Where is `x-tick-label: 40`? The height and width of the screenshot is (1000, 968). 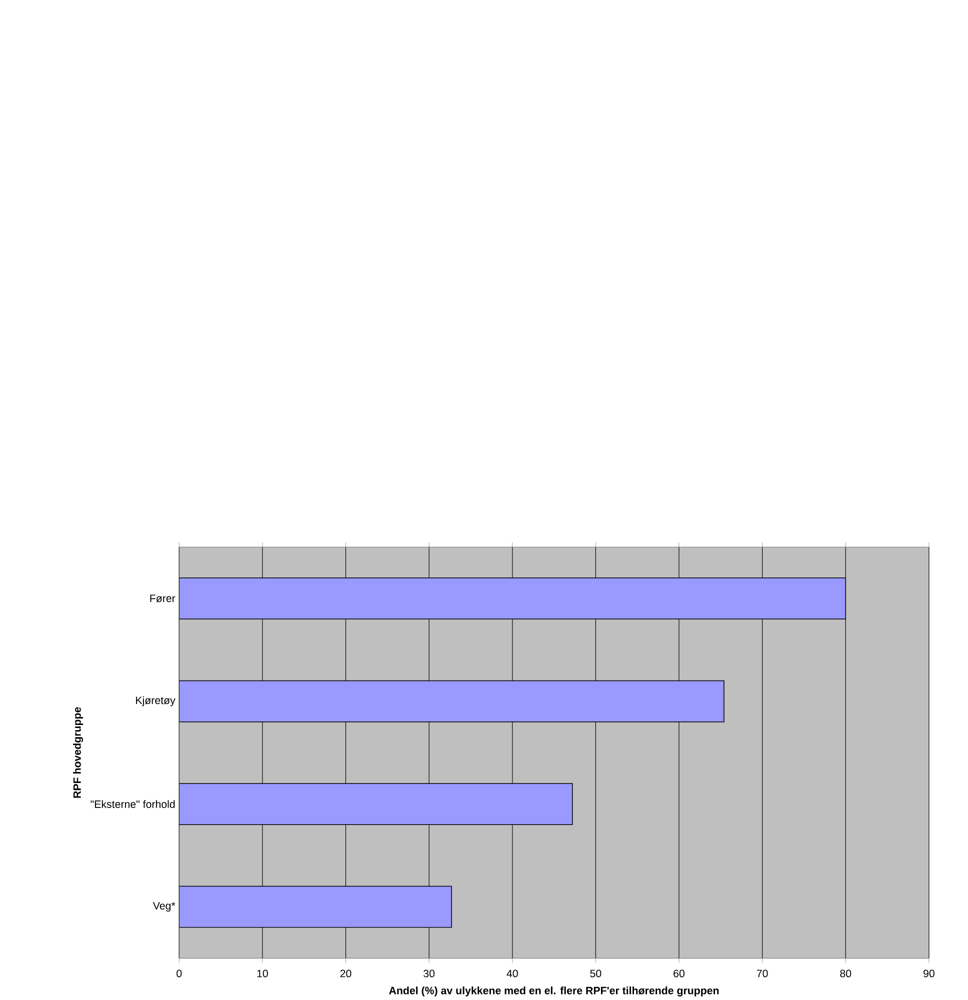
x-tick-label: 40 is located at coordinates (512, 974).